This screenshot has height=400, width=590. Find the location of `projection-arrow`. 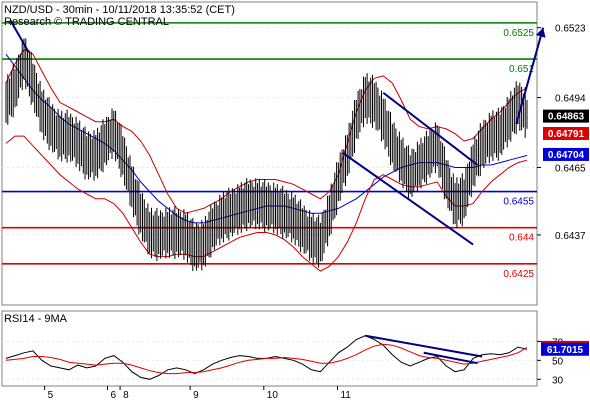

projection-arrow is located at coordinates (530, 76).